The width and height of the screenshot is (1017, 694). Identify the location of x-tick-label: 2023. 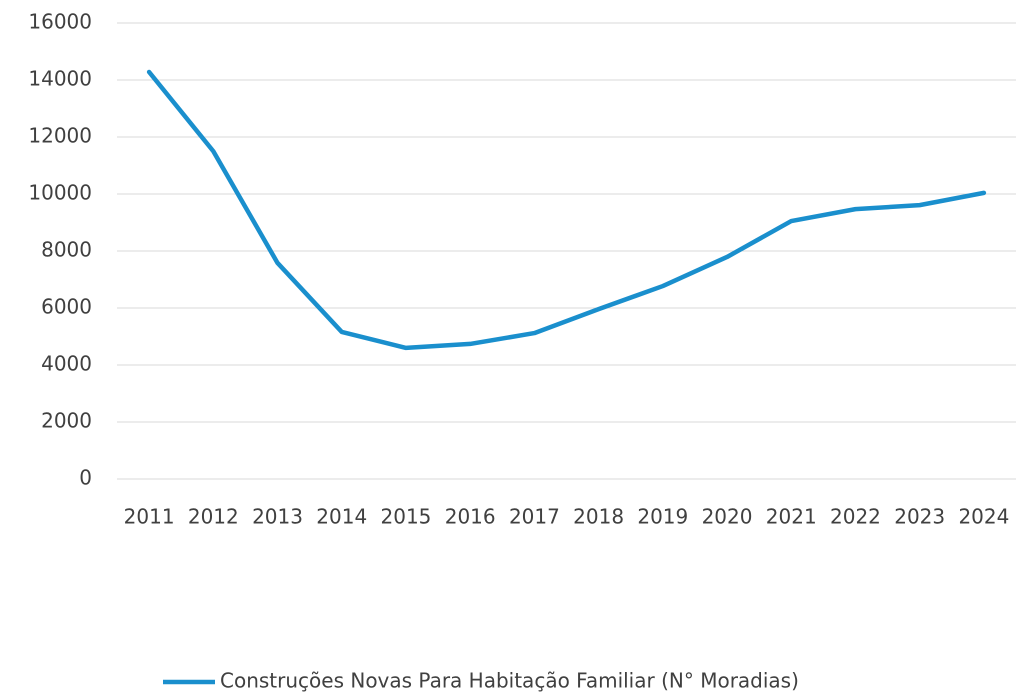
(919, 517).